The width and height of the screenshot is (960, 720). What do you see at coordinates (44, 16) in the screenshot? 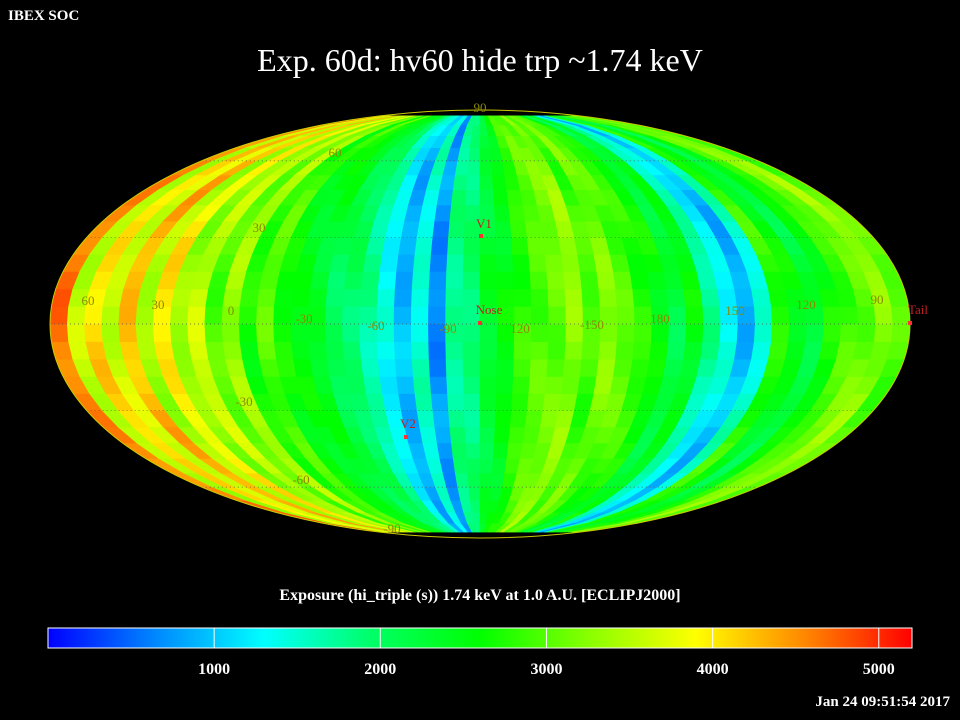
I see `app-corner-label: IBEX SOC` at bounding box center [44, 16].